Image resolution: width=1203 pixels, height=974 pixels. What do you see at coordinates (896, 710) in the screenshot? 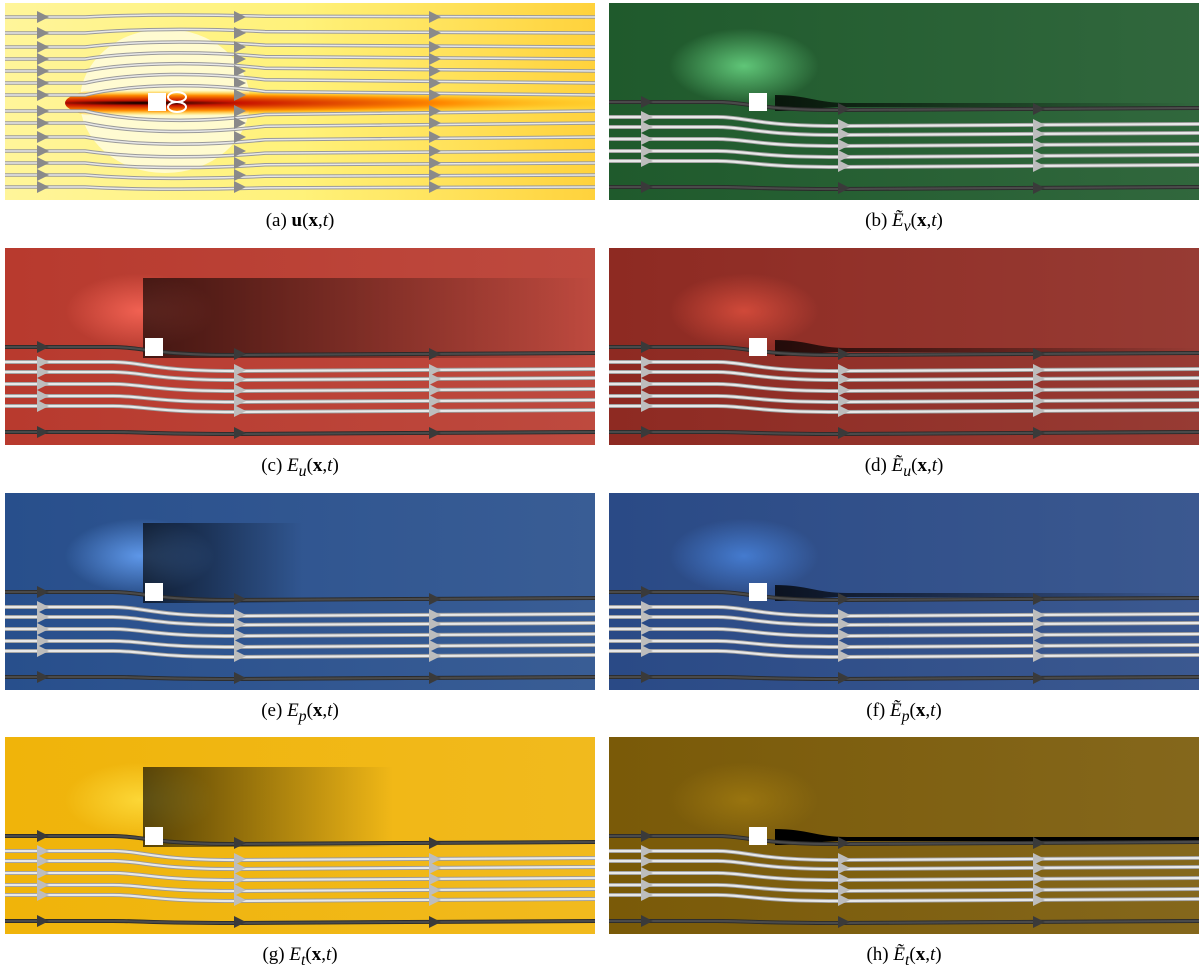
I see `caption-symbol: Ẽ` at bounding box center [896, 710].